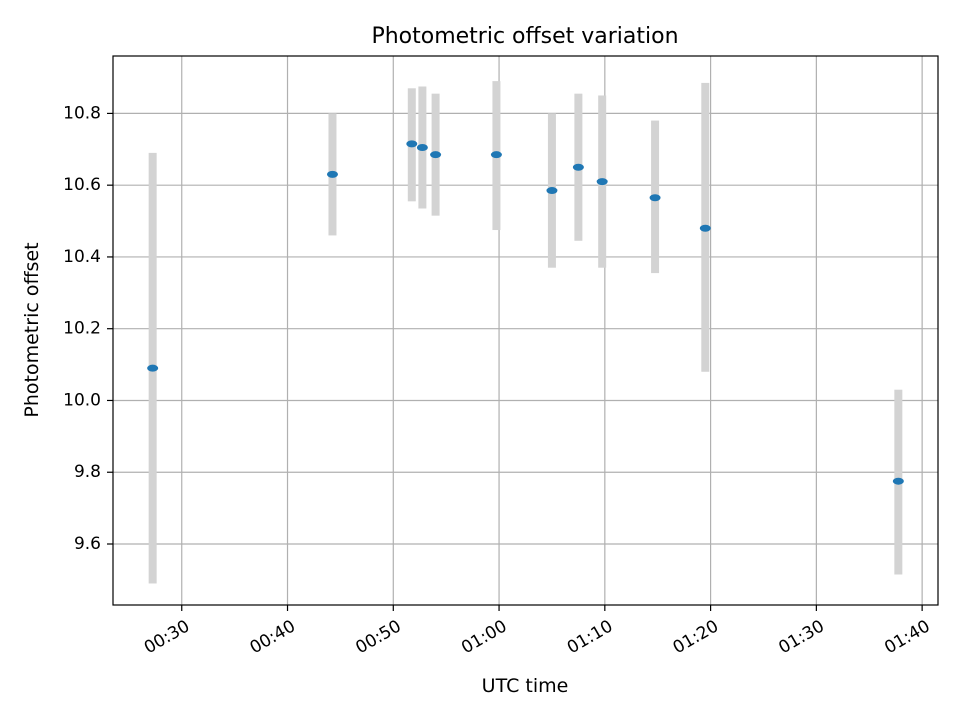  What do you see at coordinates (87, 544) in the screenshot?
I see `y-tick-label: 9.6` at bounding box center [87, 544].